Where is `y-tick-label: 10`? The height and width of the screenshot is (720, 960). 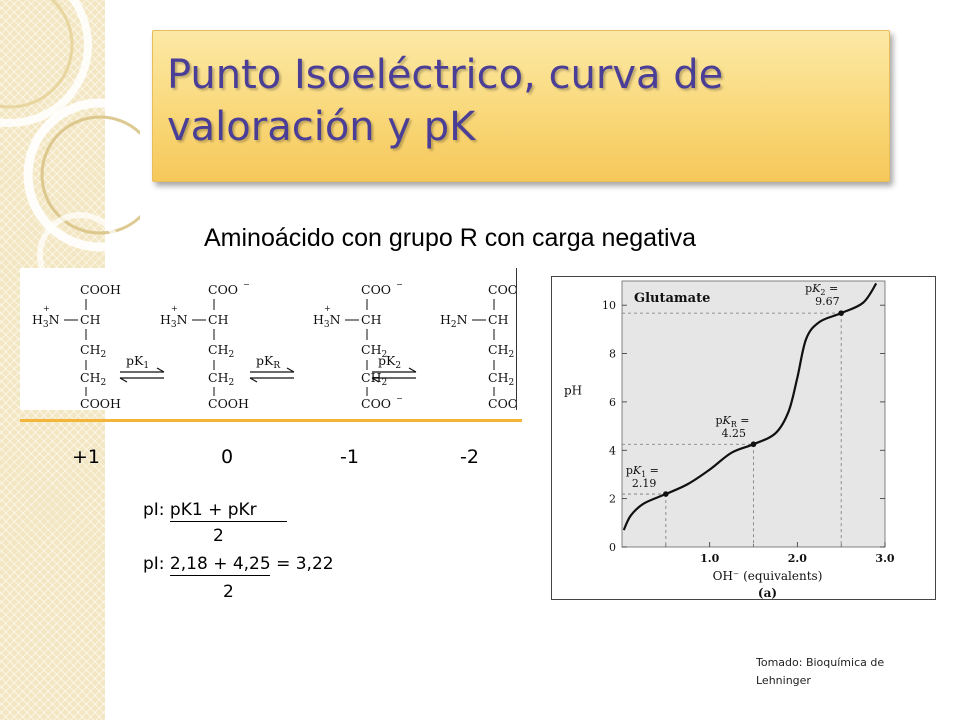
y-tick-label: 10 is located at coordinates (609, 305).